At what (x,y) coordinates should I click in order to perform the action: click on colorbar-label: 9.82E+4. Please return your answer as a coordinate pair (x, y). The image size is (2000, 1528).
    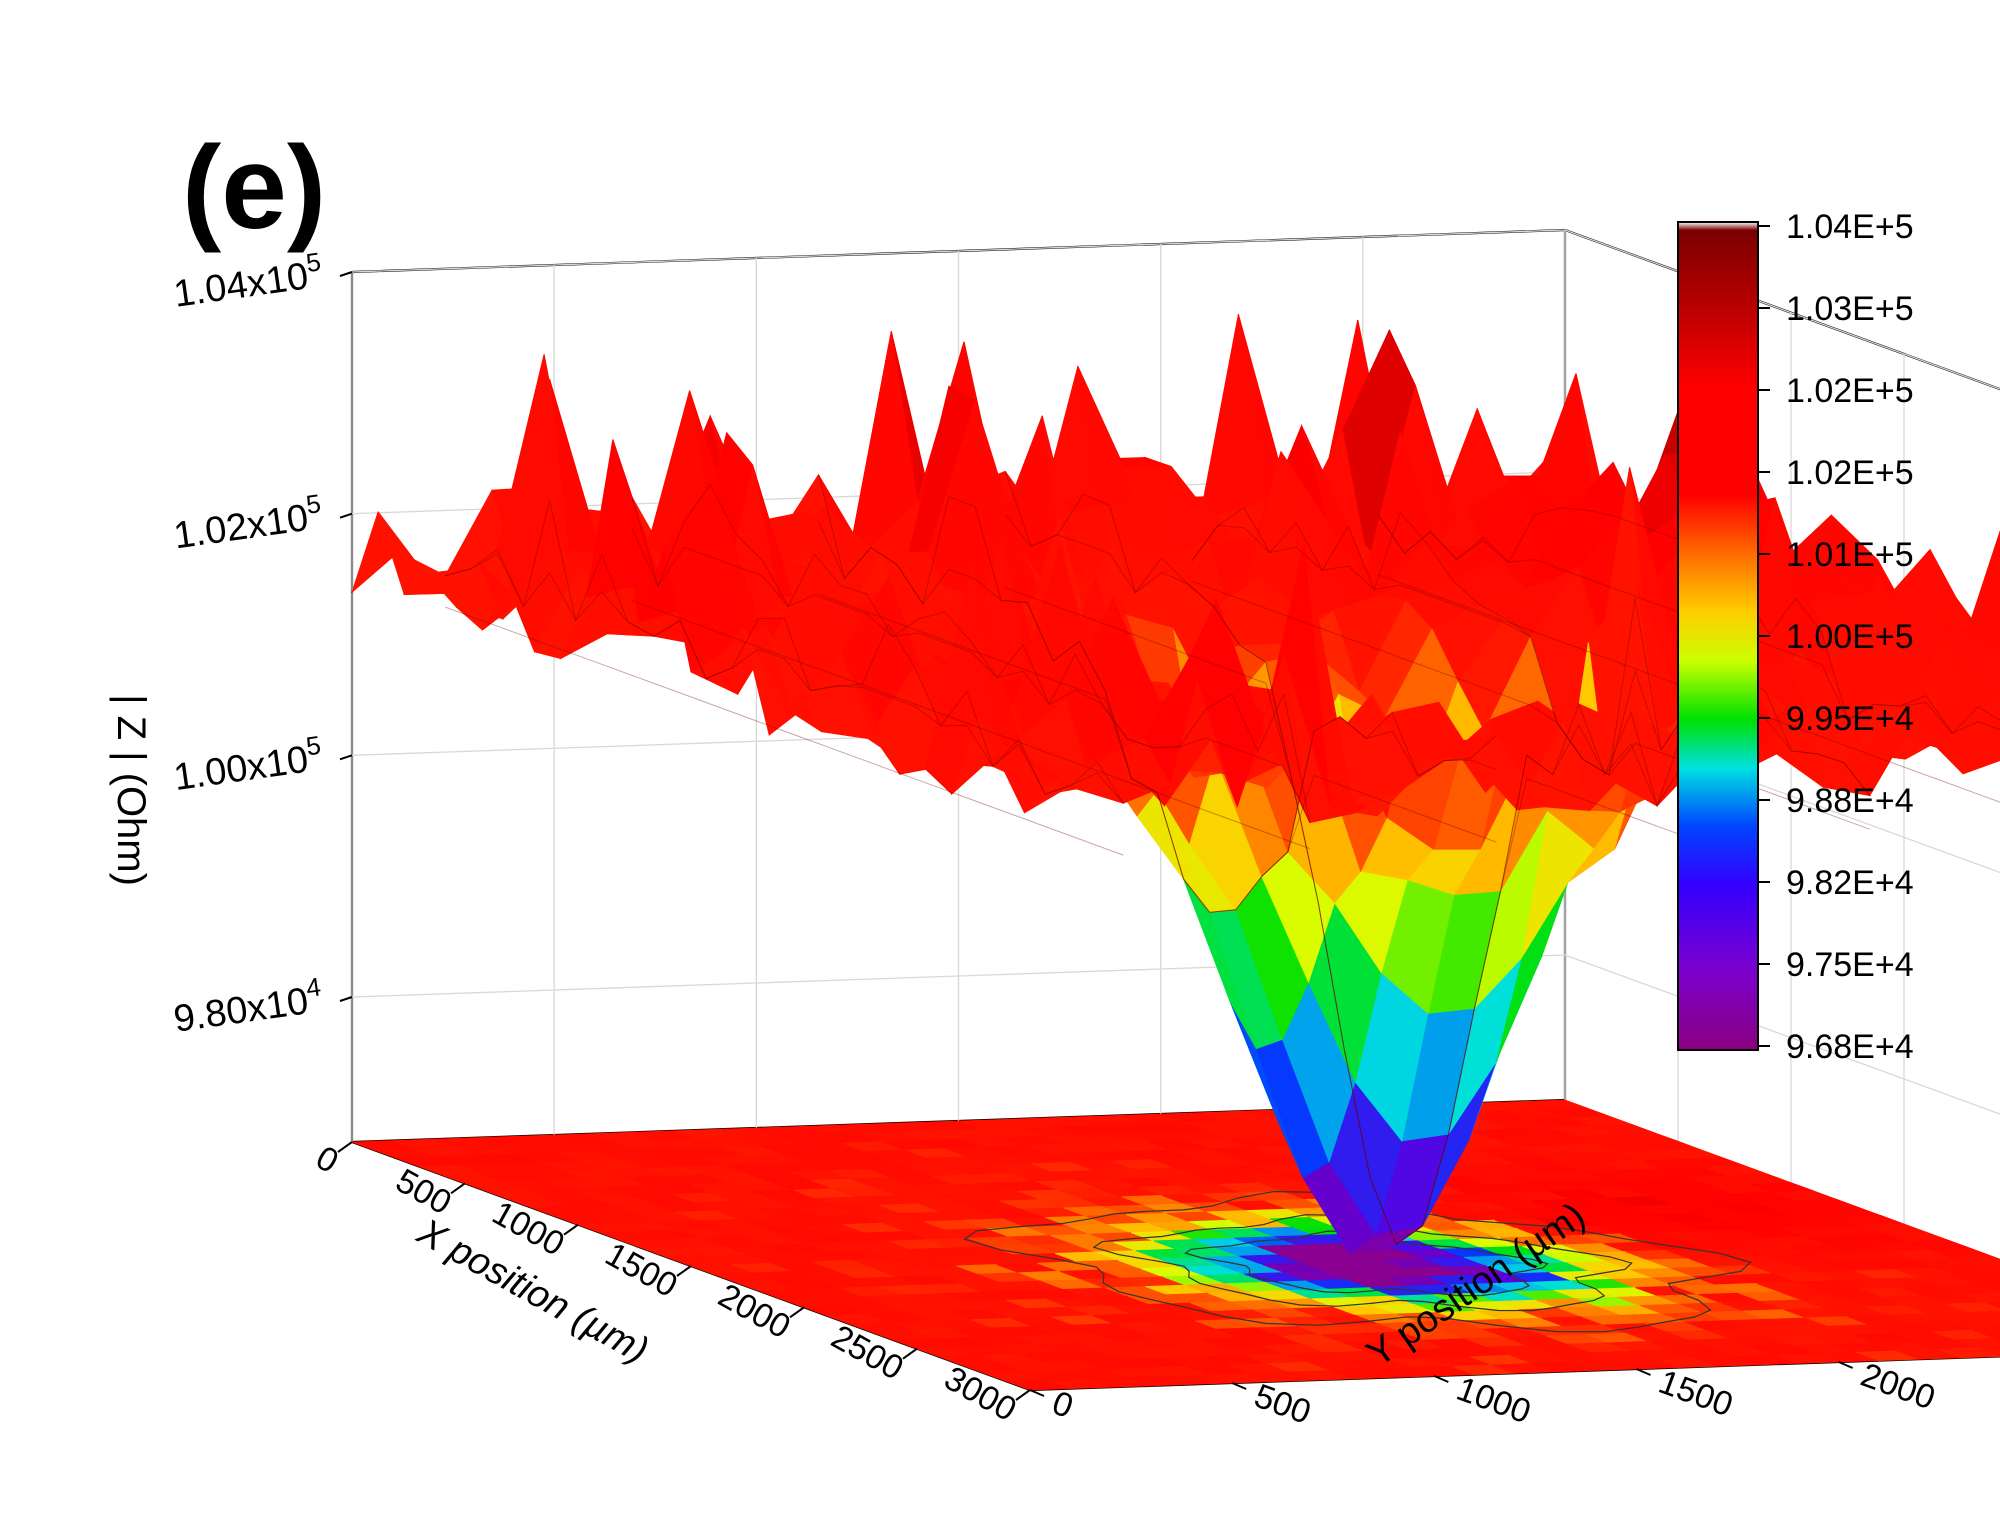
    Looking at the image, I should click on (1850, 883).